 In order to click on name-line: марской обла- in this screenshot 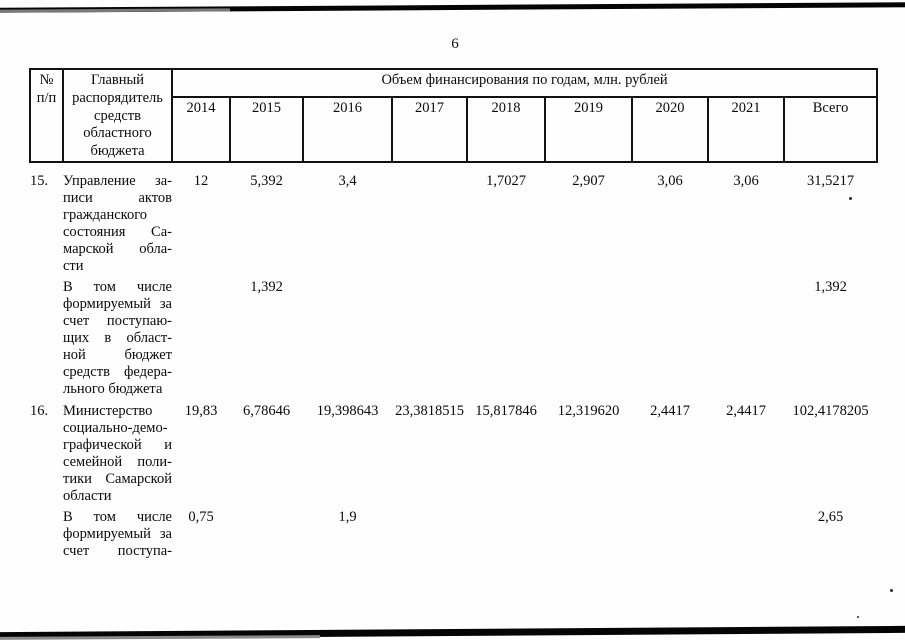, I will do `click(117, 248)`.